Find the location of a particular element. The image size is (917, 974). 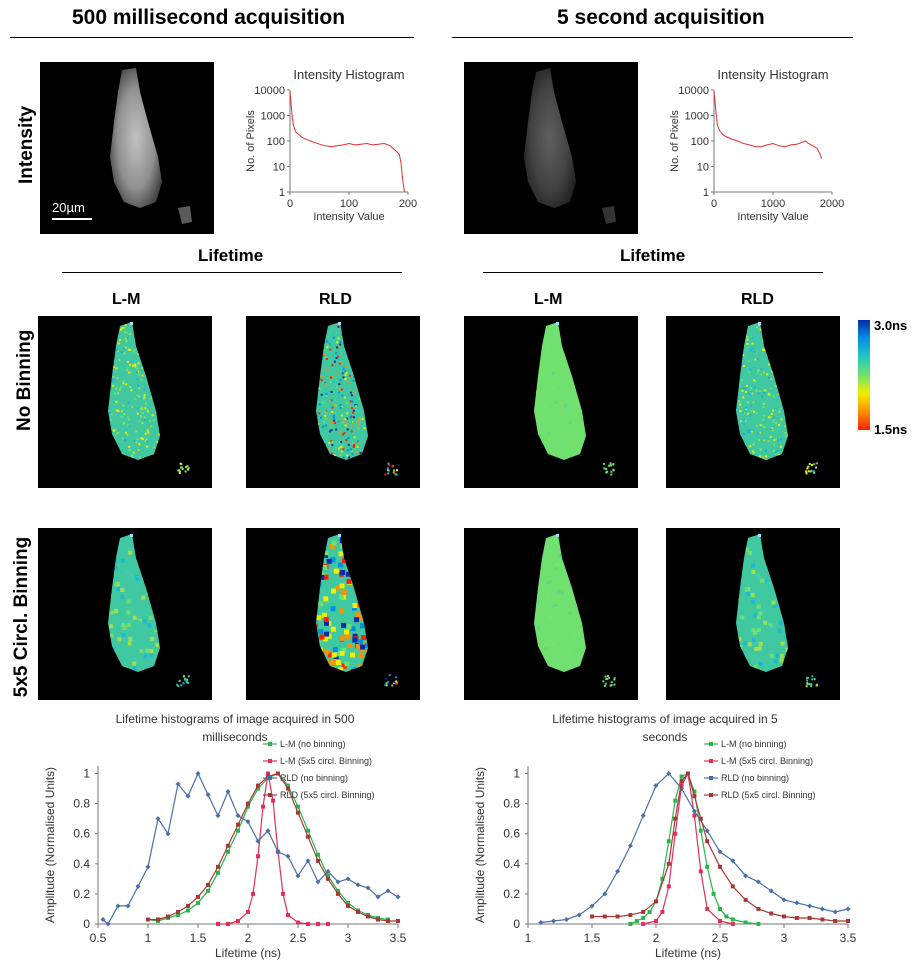

x-tick-label: 200 is located at coordinates (408, 204).